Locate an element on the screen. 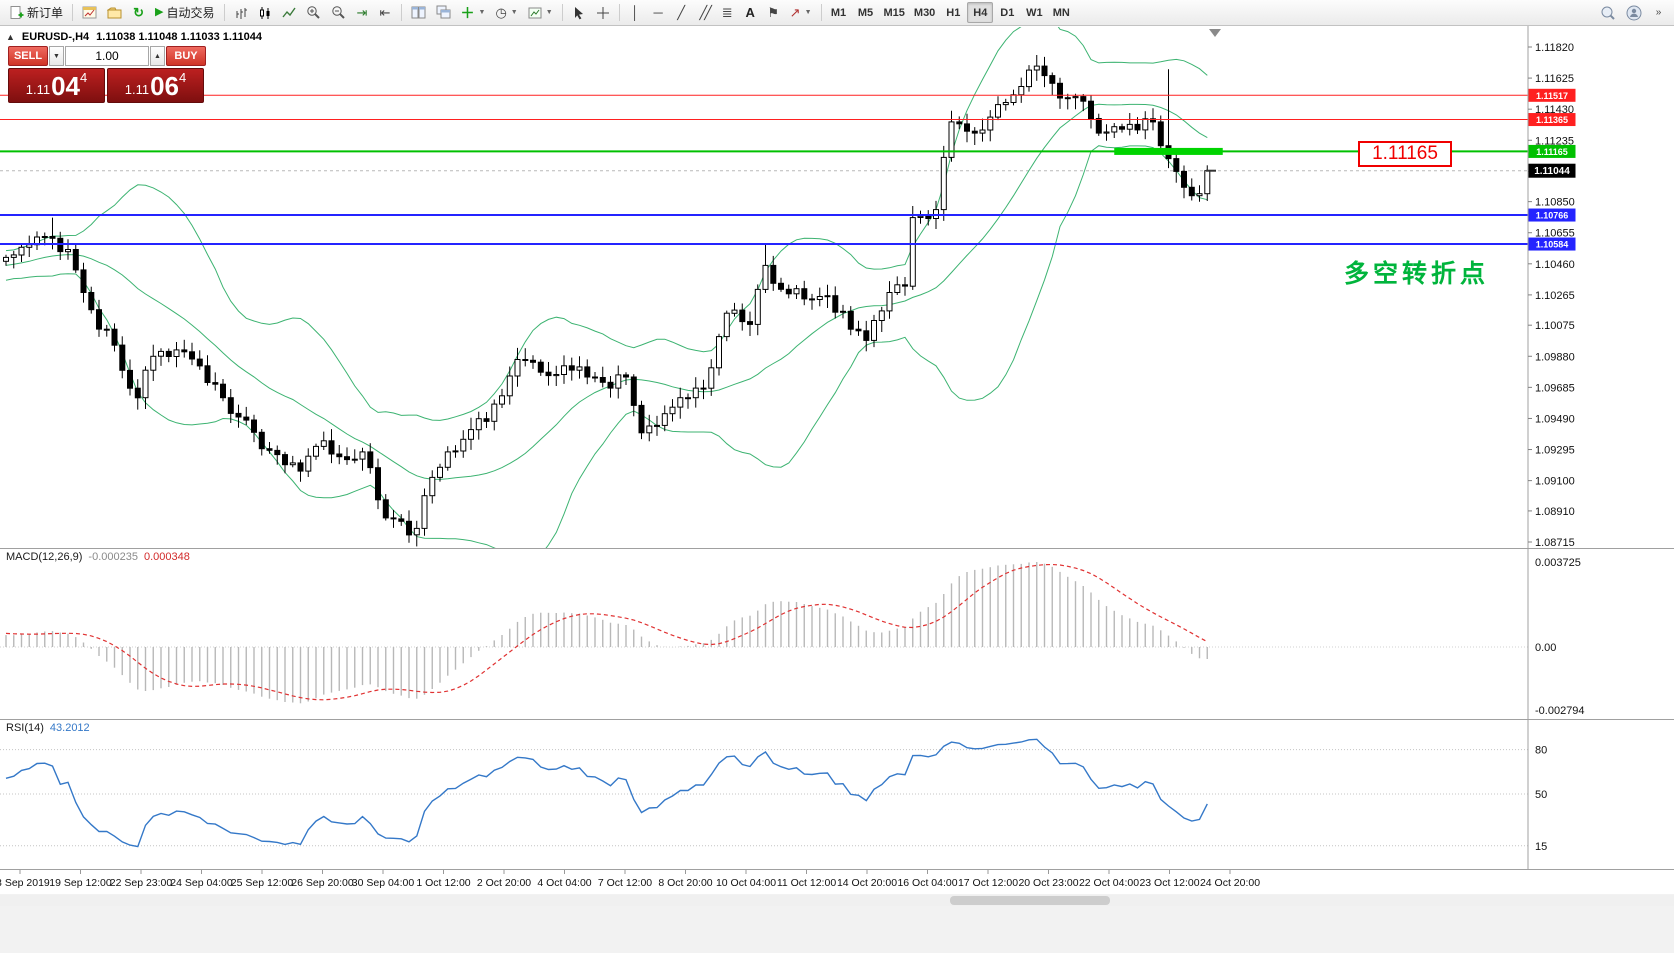  zoom-out-button is located at coordinates (338, 12).